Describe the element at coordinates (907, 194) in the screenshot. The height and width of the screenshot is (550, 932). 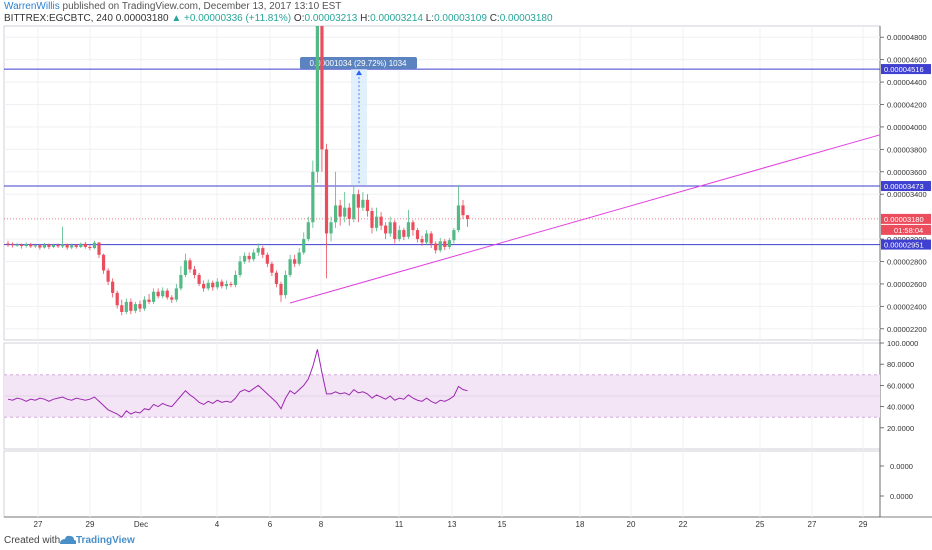
I see `price-tick-label: 0.00003400` at that location.